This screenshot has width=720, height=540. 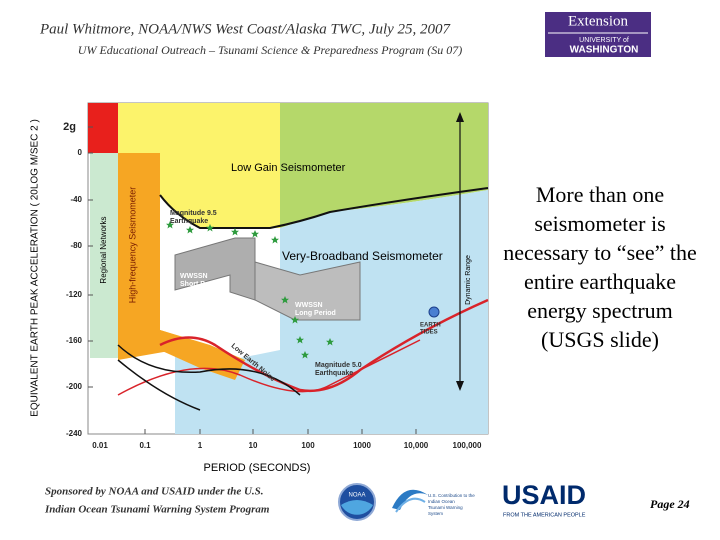 I want to click on mag50-label: Earthquake, so click(x=334, y=373).